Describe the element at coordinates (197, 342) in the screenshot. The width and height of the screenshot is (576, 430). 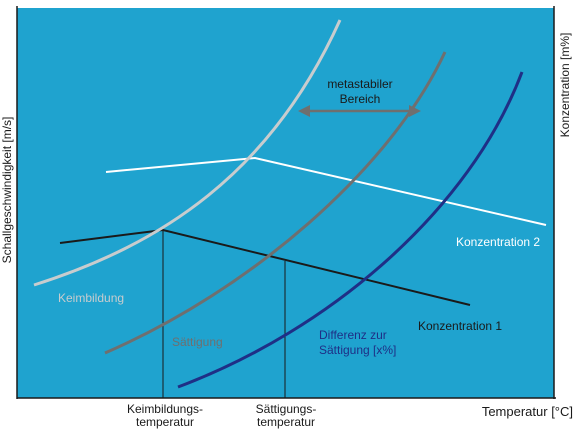
I see `saettigung-label: Sättigung` at that location.